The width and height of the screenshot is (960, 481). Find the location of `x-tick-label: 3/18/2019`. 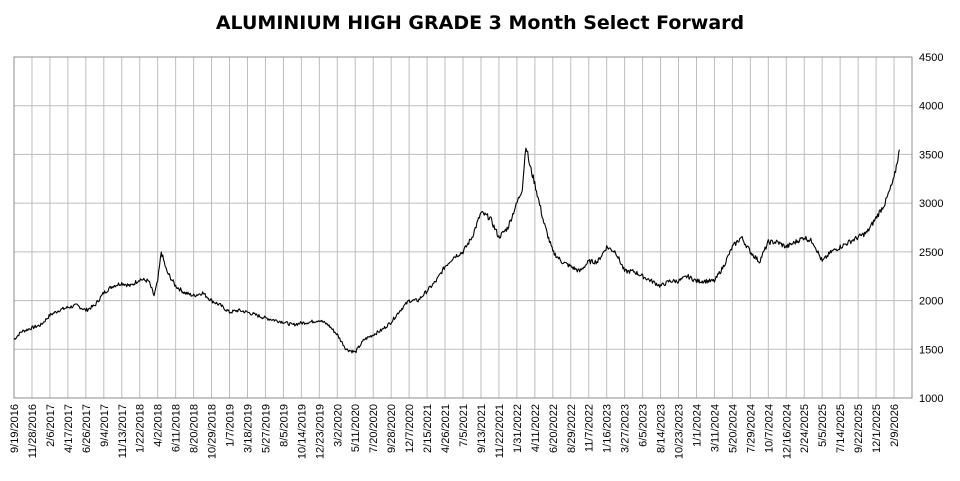

x-tick-label: 3/18/2019 is located at coordinates (248, 428).